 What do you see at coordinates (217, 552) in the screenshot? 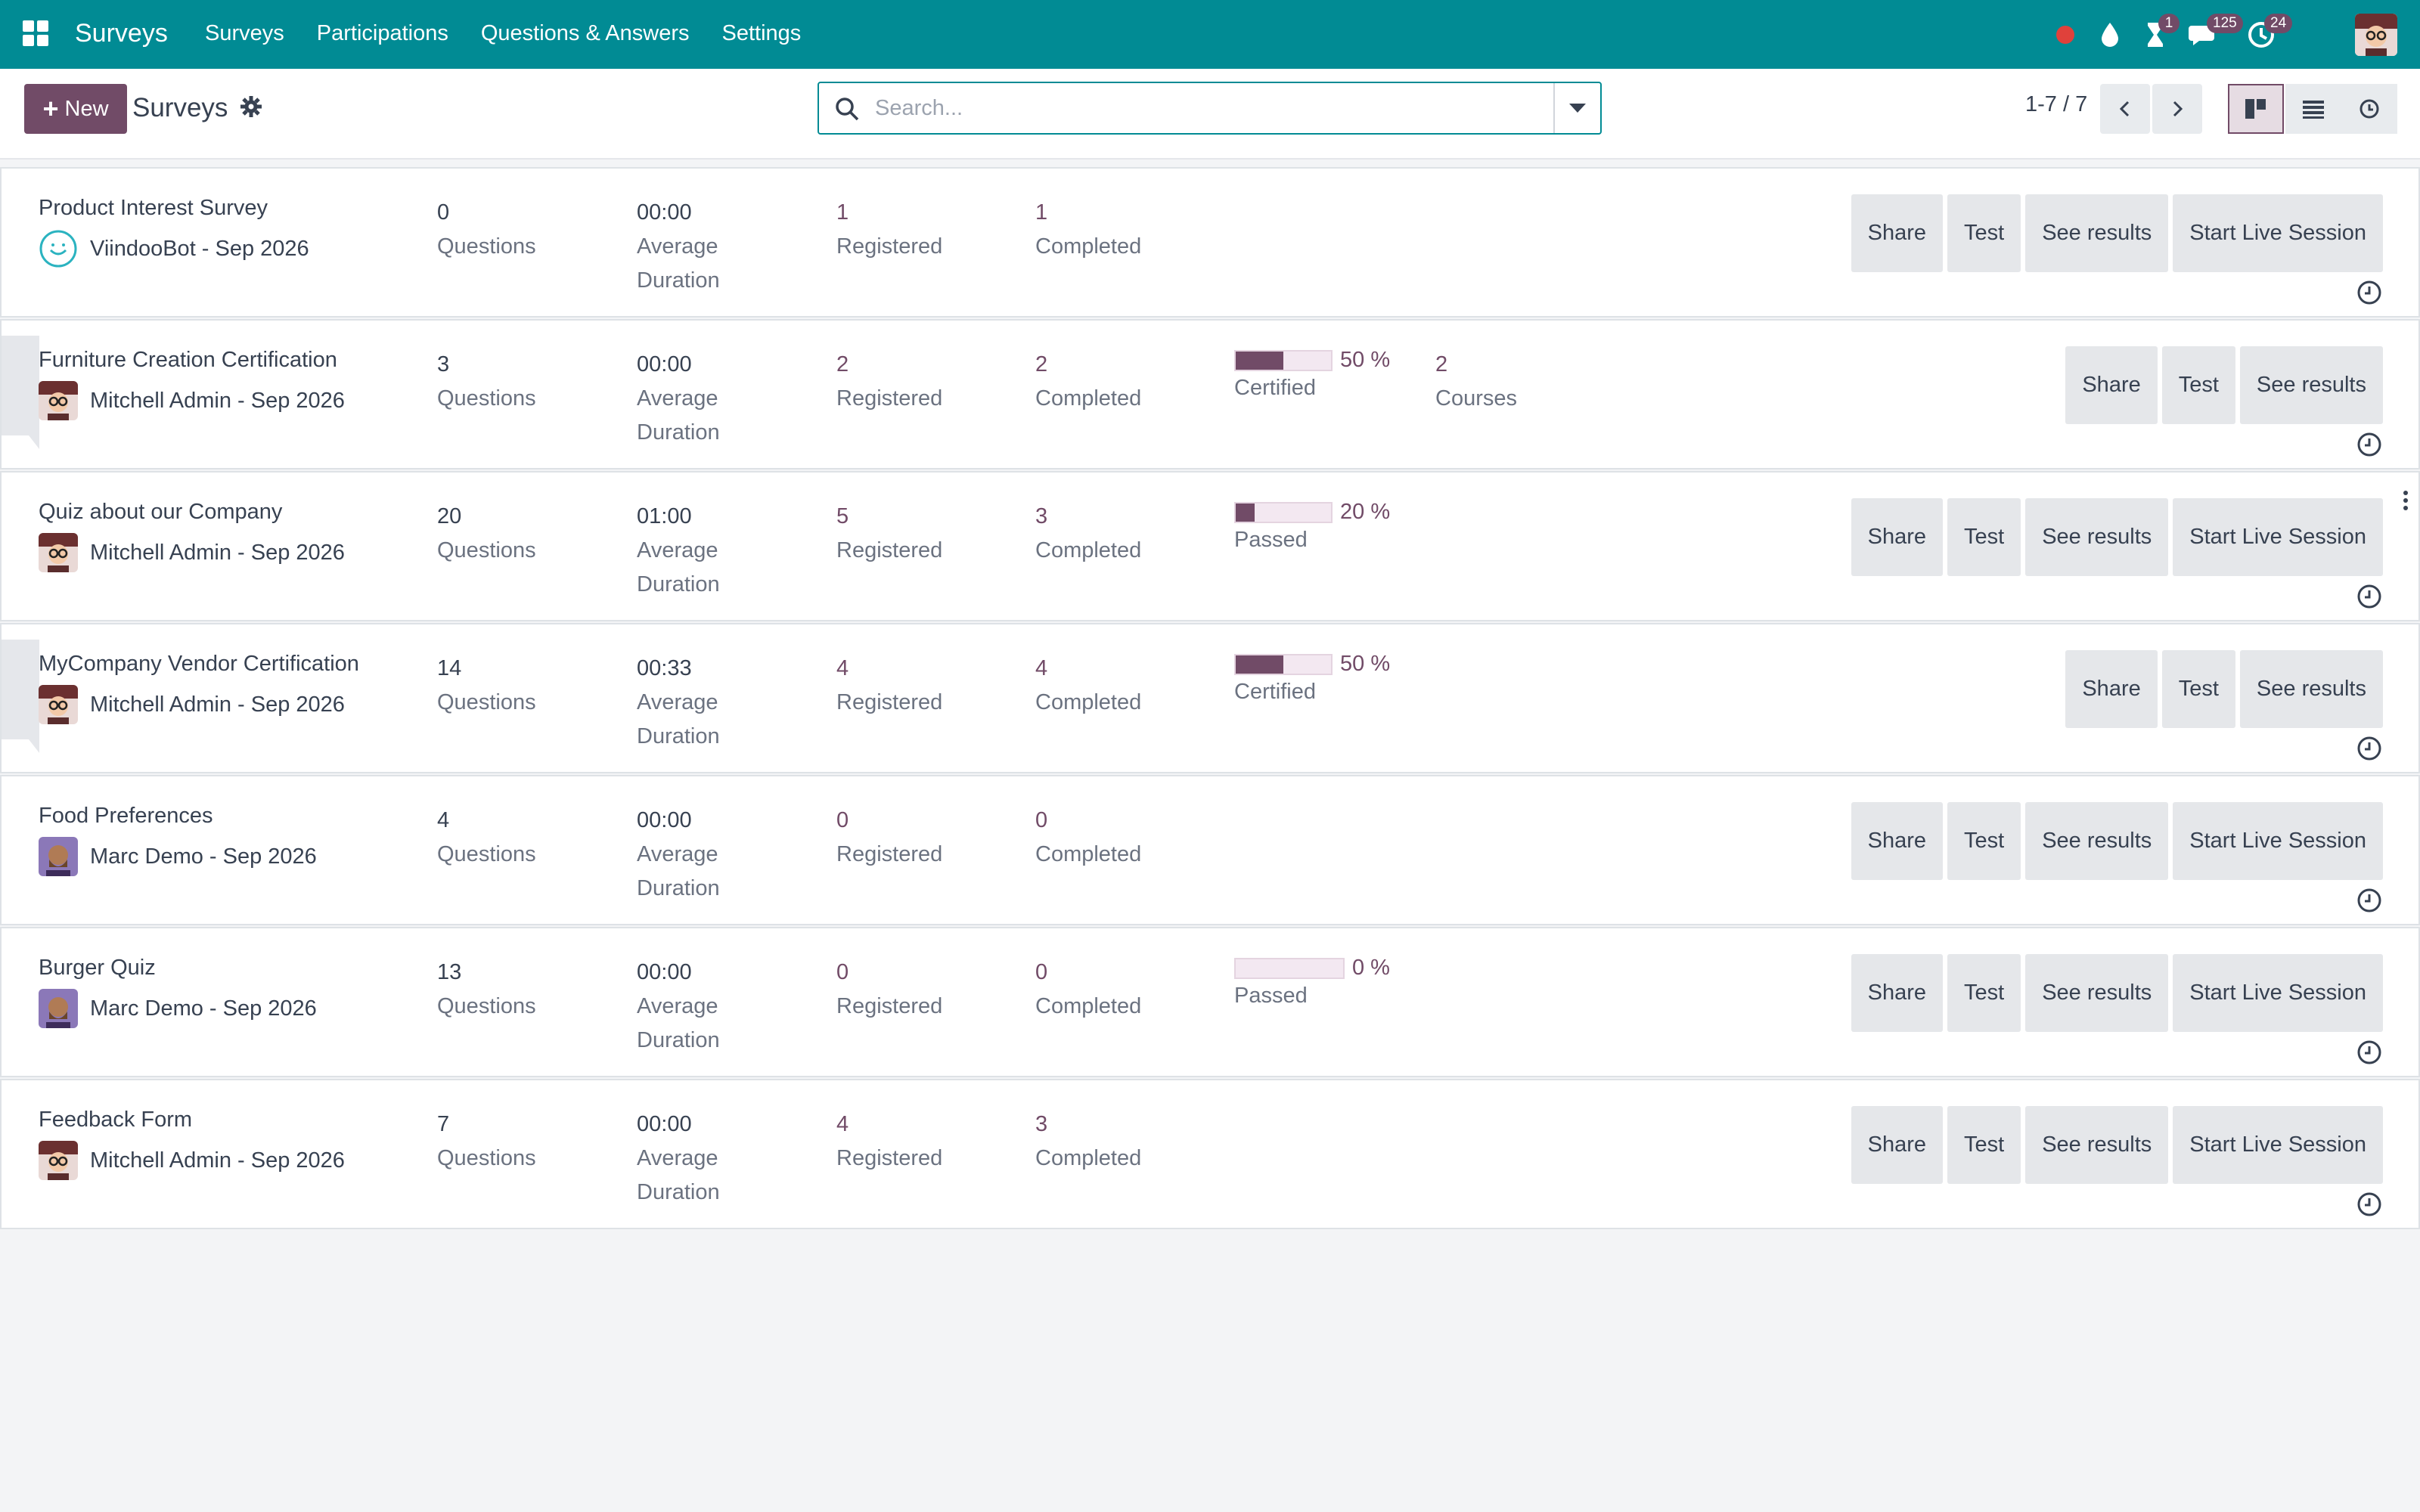
I see `creator-name: Mitchell Admin - Sep 2026` at bounding box center [217, 552].